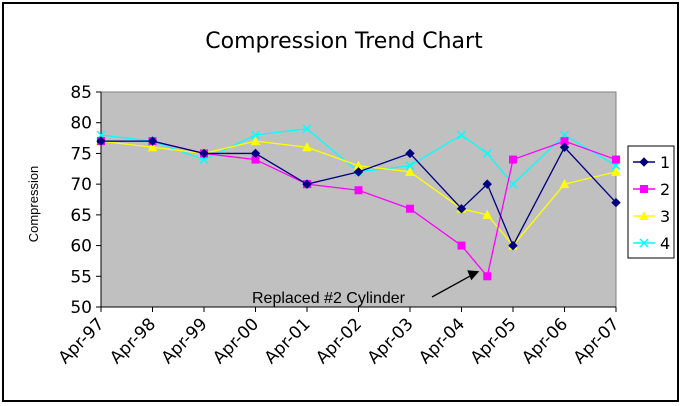 This screenshot has height=406, width=683. What do you see at coordinates (81, 247) in the screenshot?
I see `y-tick-label: 60` at bounding box center [81, 247].